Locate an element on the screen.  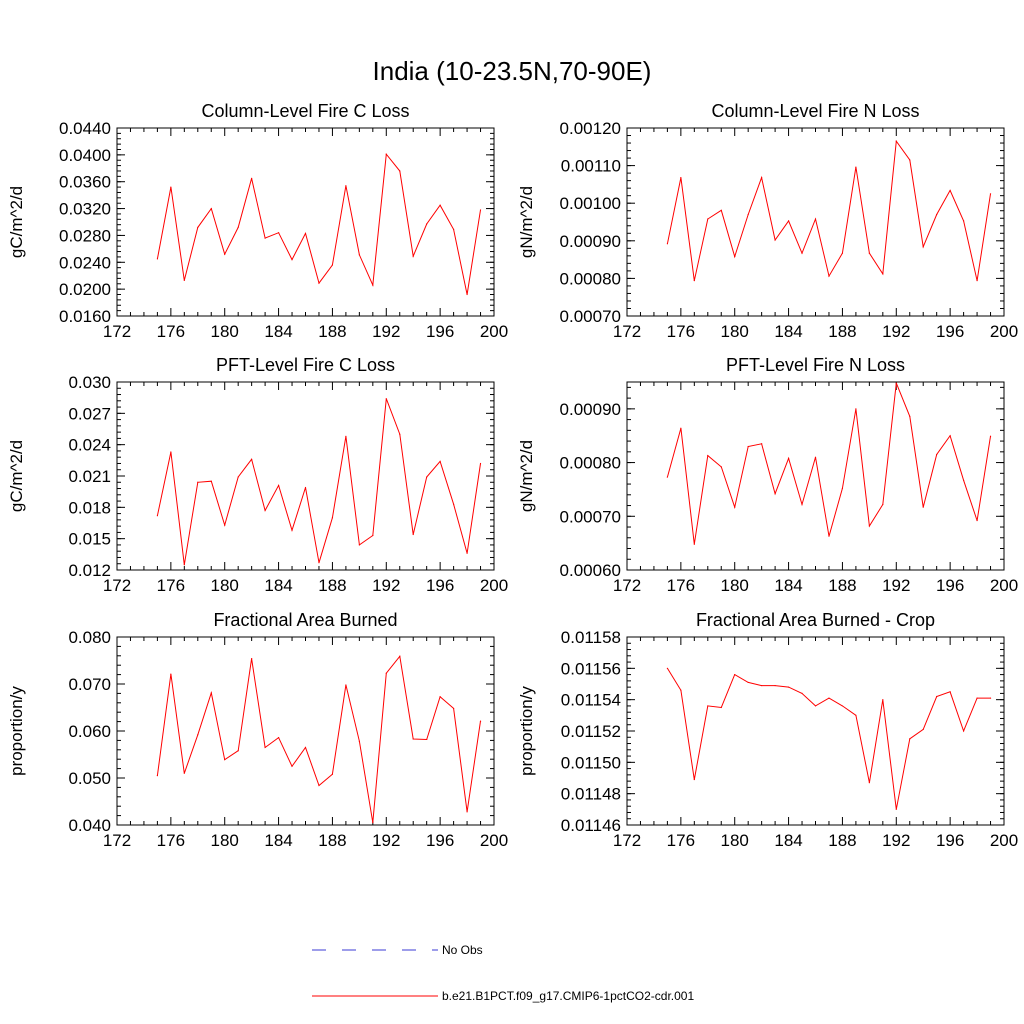
y-tick-label: 0.00100 is located at coordinates (590, 203).